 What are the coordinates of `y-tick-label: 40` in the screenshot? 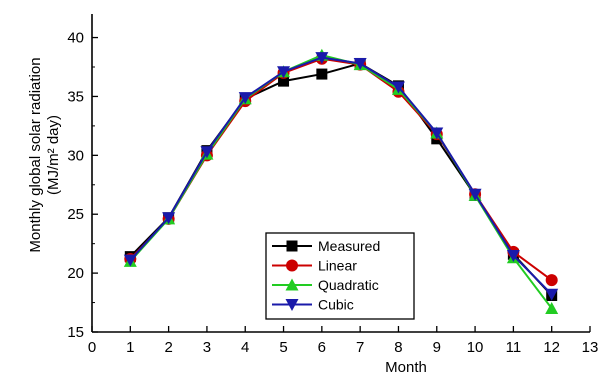 It's located at (75, 38).